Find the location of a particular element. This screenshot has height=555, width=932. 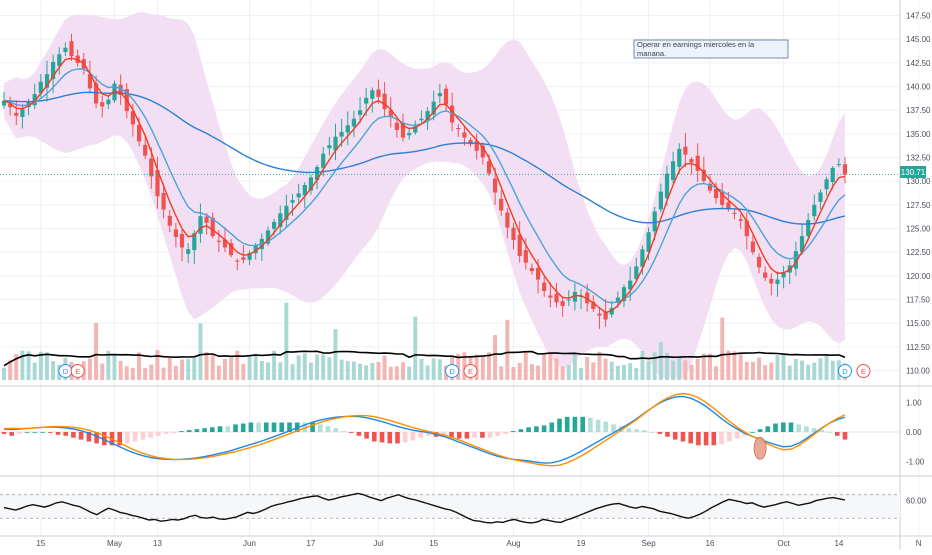

price-tick-label: 127.50 is located at coordinates (918, 205).